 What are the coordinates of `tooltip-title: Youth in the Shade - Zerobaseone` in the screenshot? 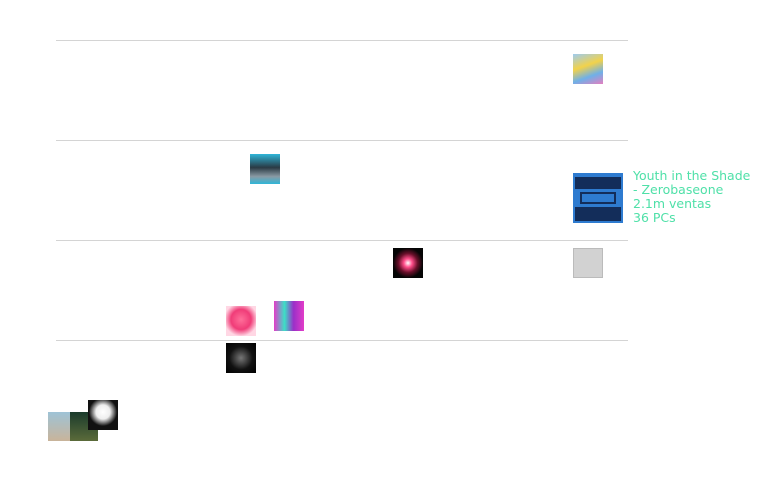 It's located at (692, 182).